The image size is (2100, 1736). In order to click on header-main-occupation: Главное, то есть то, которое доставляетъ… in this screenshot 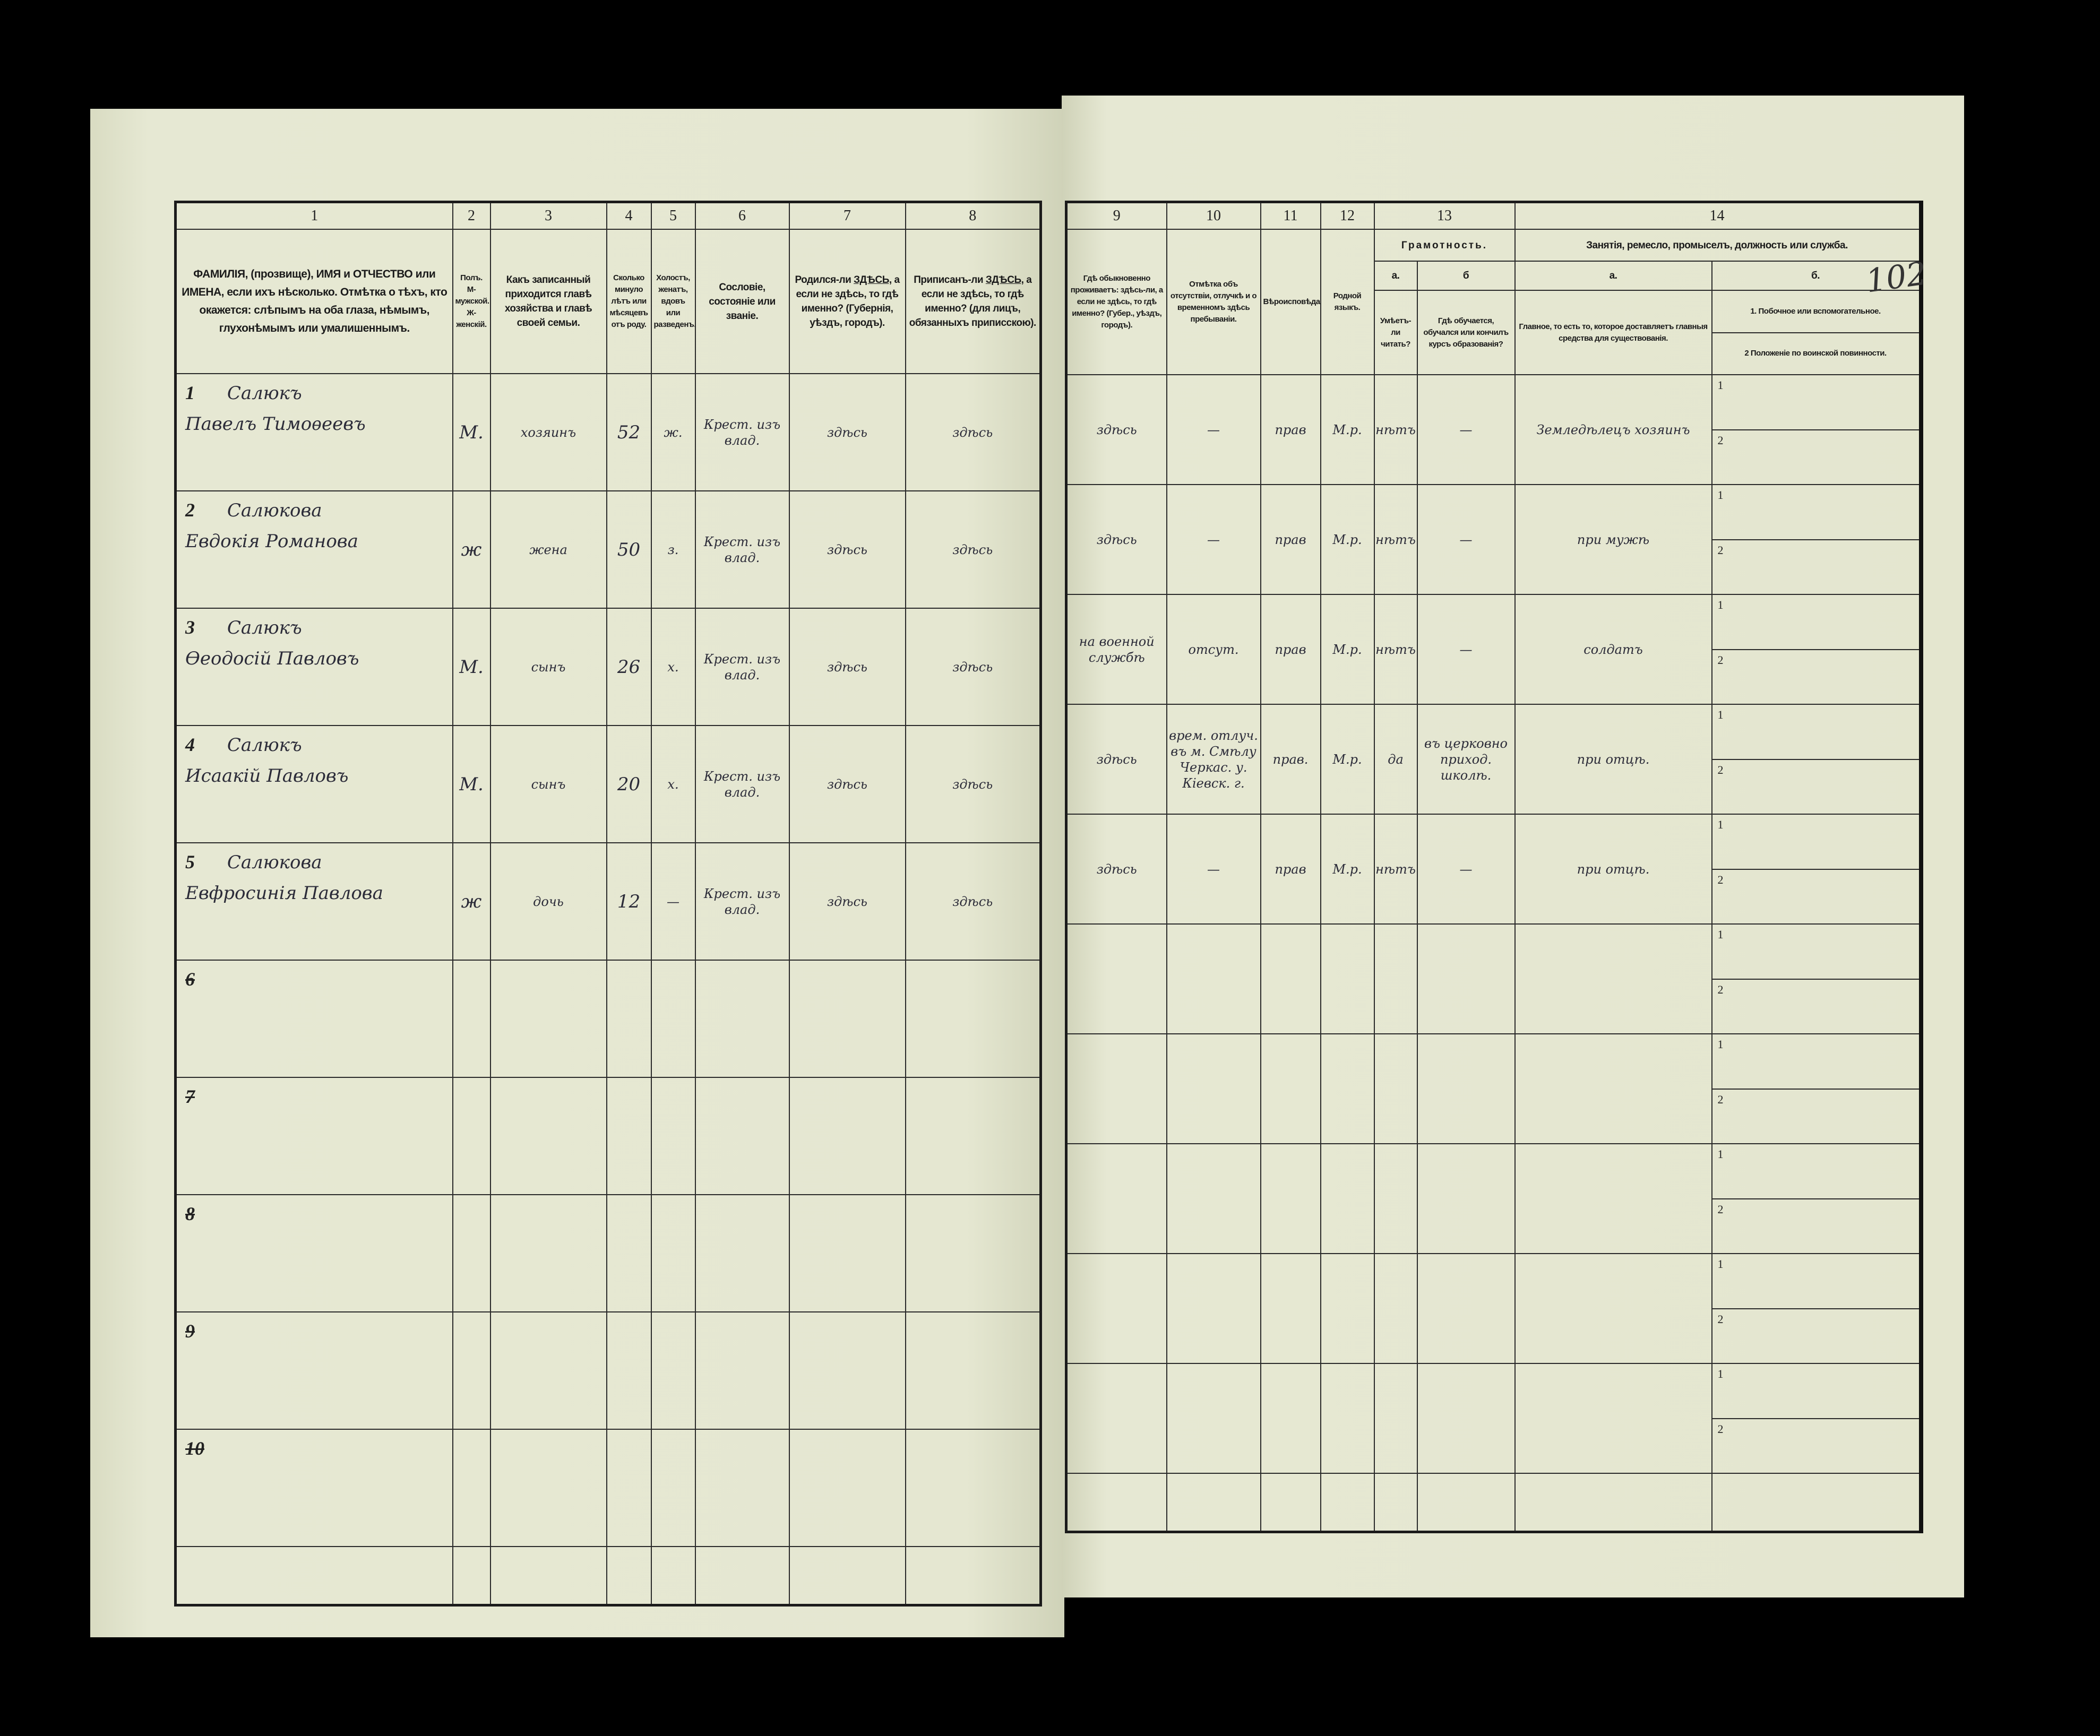, I will do `click(1613, 332)`.